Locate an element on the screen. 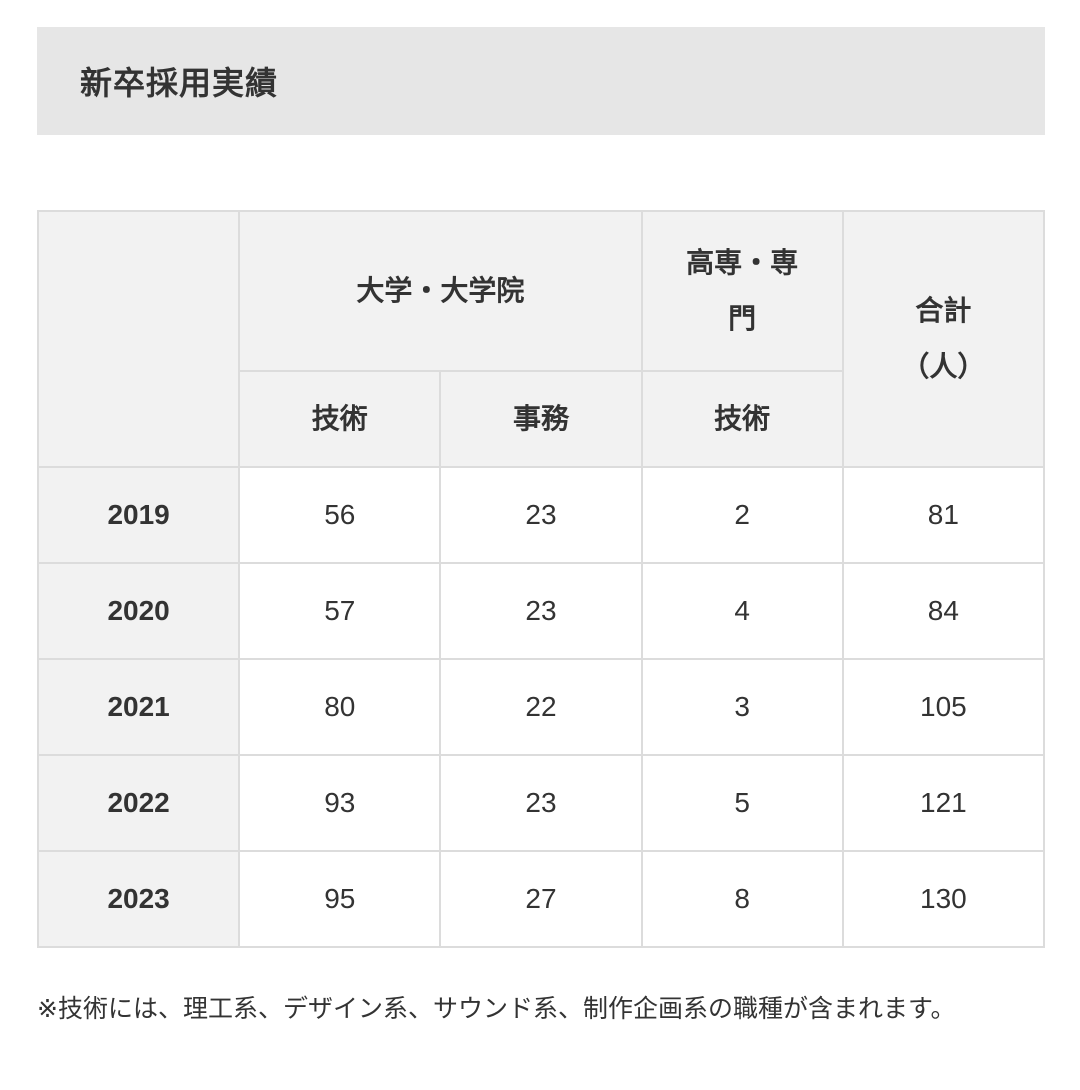 This screenshot has height=1090, width=1080. table-row: 2022 93 23 5 121 is located at coordinates (541, 803).